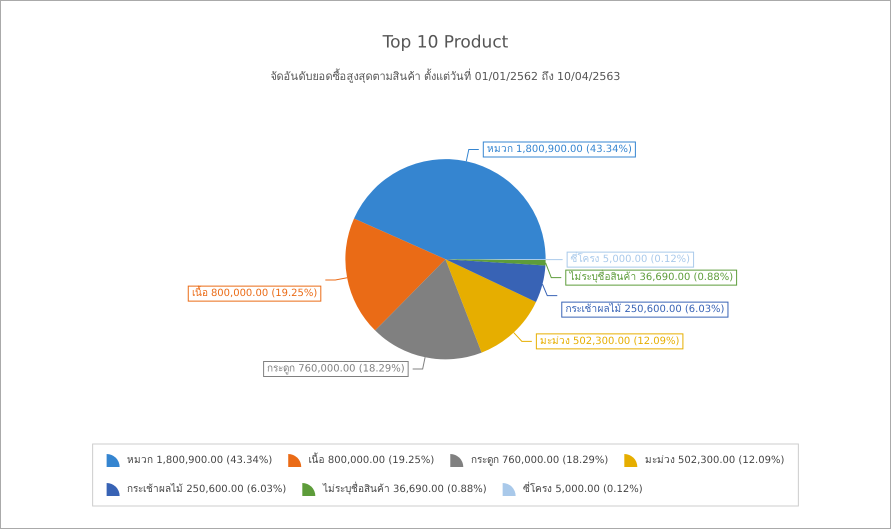 This screenshot has height=529, width=891. I want to click on legend-label: ซี่โครง 5,000.00 (0.12%), so click(583, 488).